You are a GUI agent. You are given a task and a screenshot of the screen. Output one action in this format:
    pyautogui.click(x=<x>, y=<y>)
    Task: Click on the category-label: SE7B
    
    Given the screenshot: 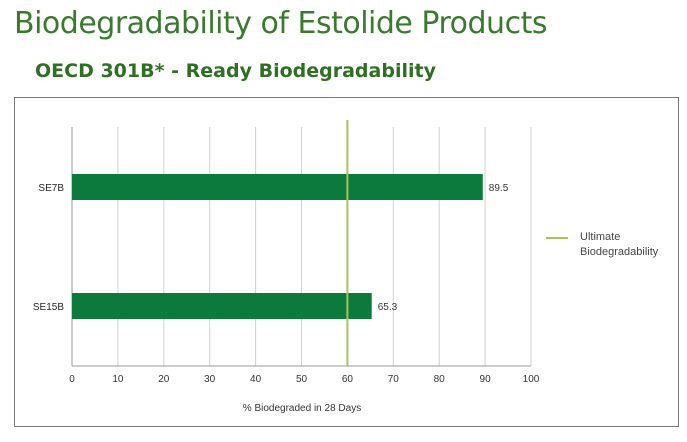 What is the action you would take?
    pyautogui.click(x=51, y=188)
    